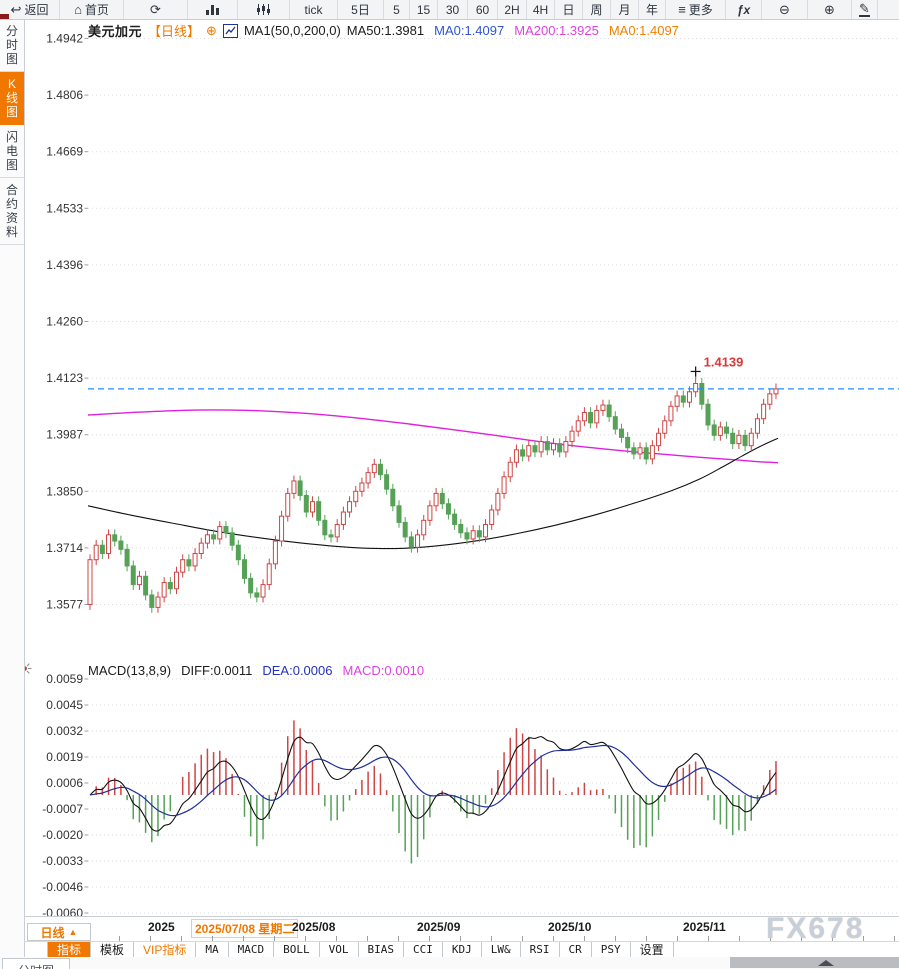  What do you see at coordinates (814, 962) in the screenshot?
I see `horizontal-scrollbar` at bounding box center [814, 962].